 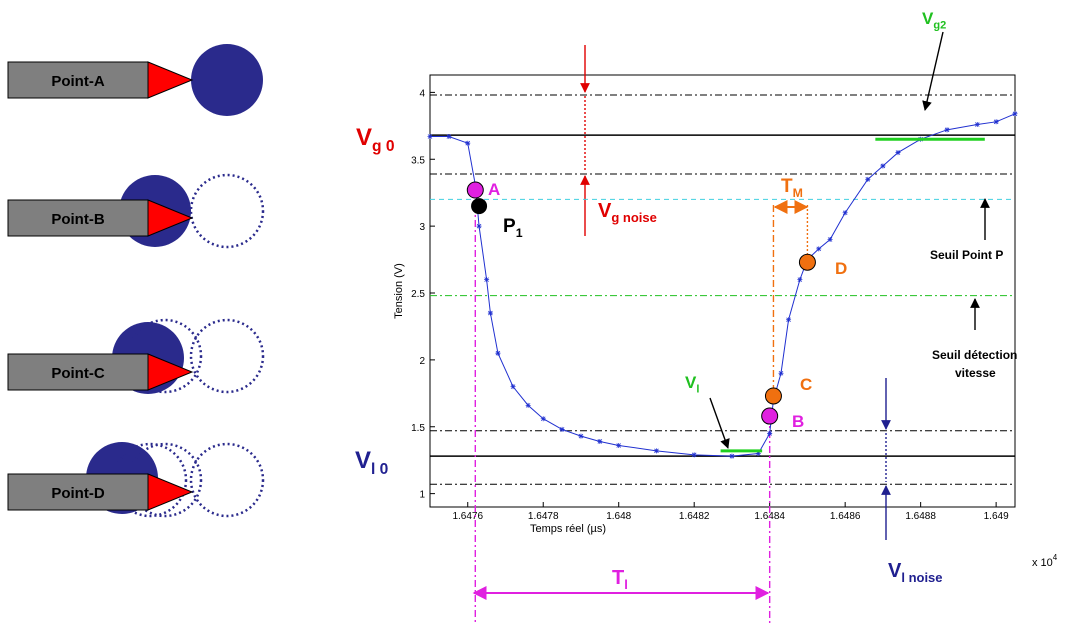 I want to click on annotation-sub: l noise, so click(x=921, y=577).